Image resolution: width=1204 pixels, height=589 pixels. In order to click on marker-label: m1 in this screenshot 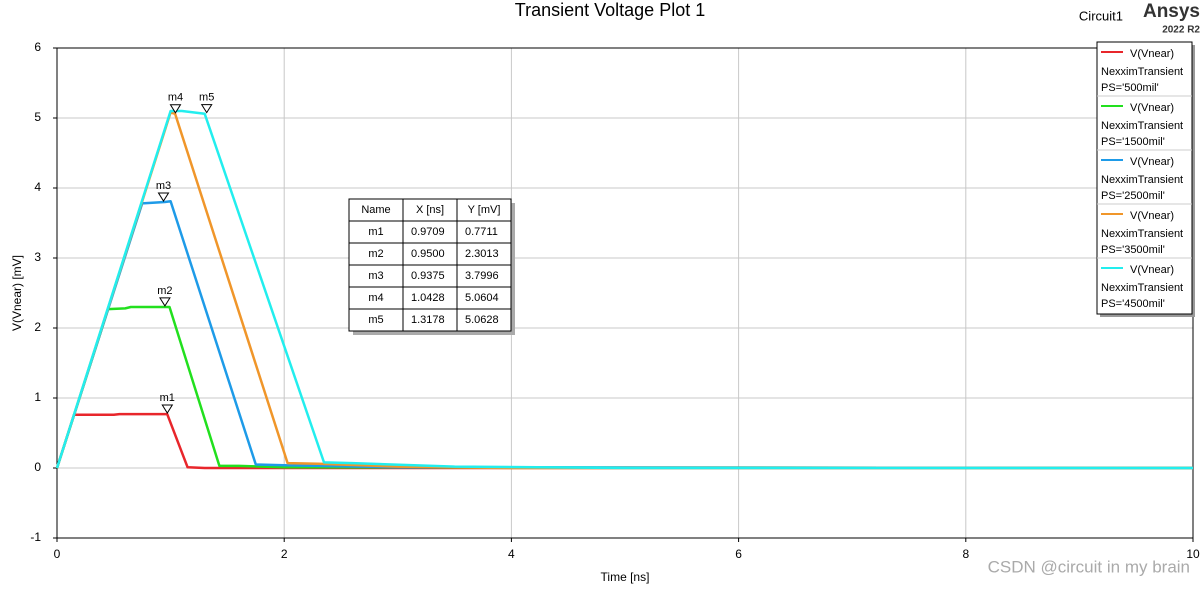, I will do `click(167, 398)`.